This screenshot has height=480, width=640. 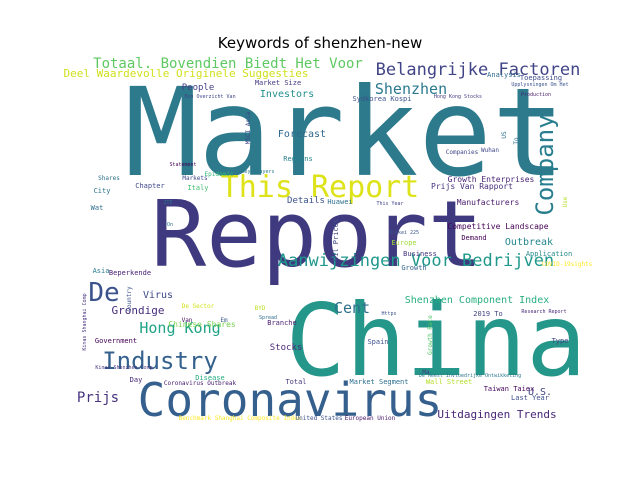 I want to click on word-china: China, so click(x=435, y=340).